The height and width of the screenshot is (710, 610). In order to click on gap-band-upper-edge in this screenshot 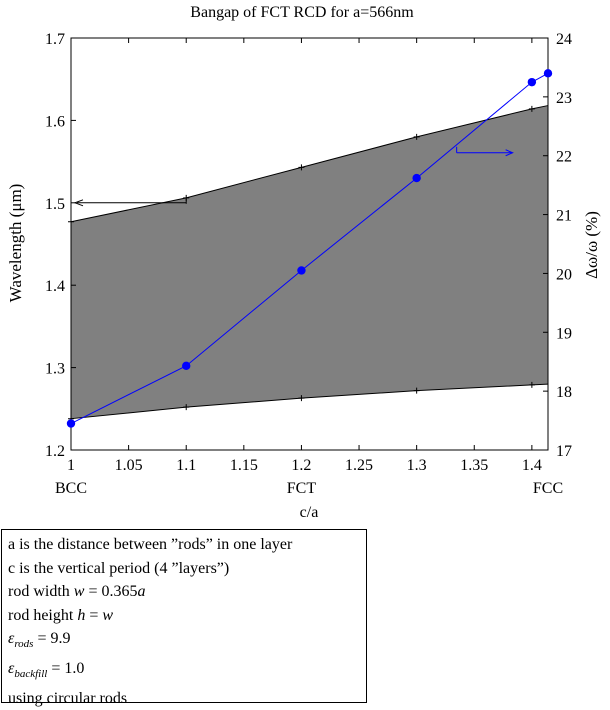, I will do `click(309, 164)`.